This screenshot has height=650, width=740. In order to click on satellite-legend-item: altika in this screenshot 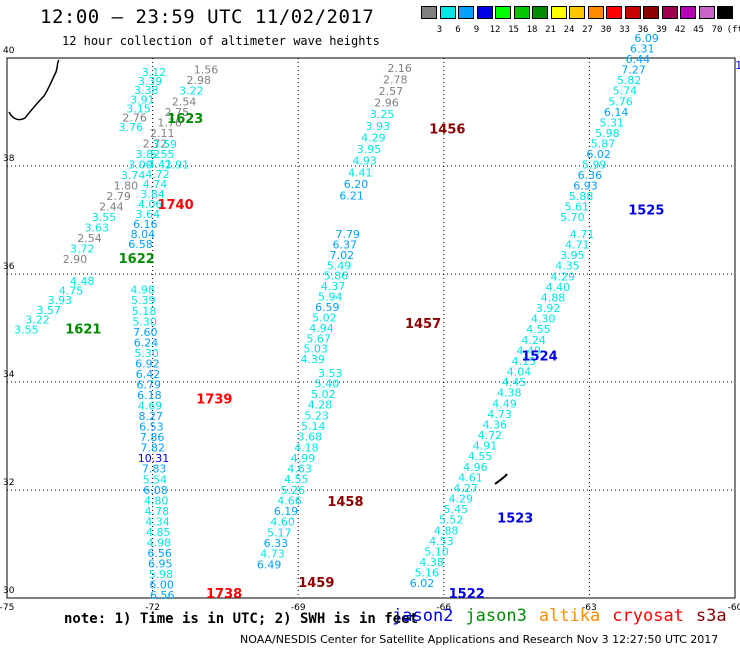, I will do `click(569, 616)`.